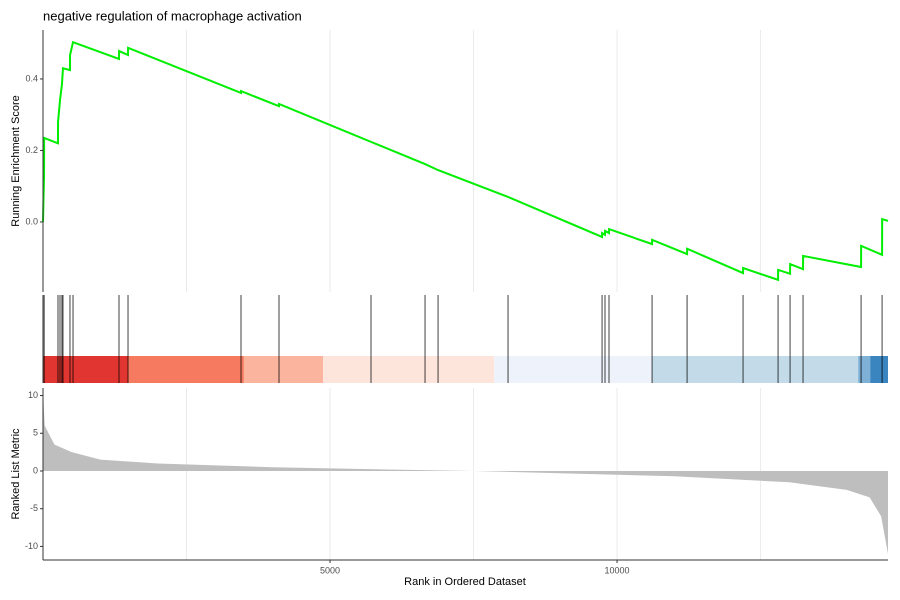 This screenshot has height=600, width=900. I want to click on y-axis-title: Running Enrichment Score, so click(16, 160).